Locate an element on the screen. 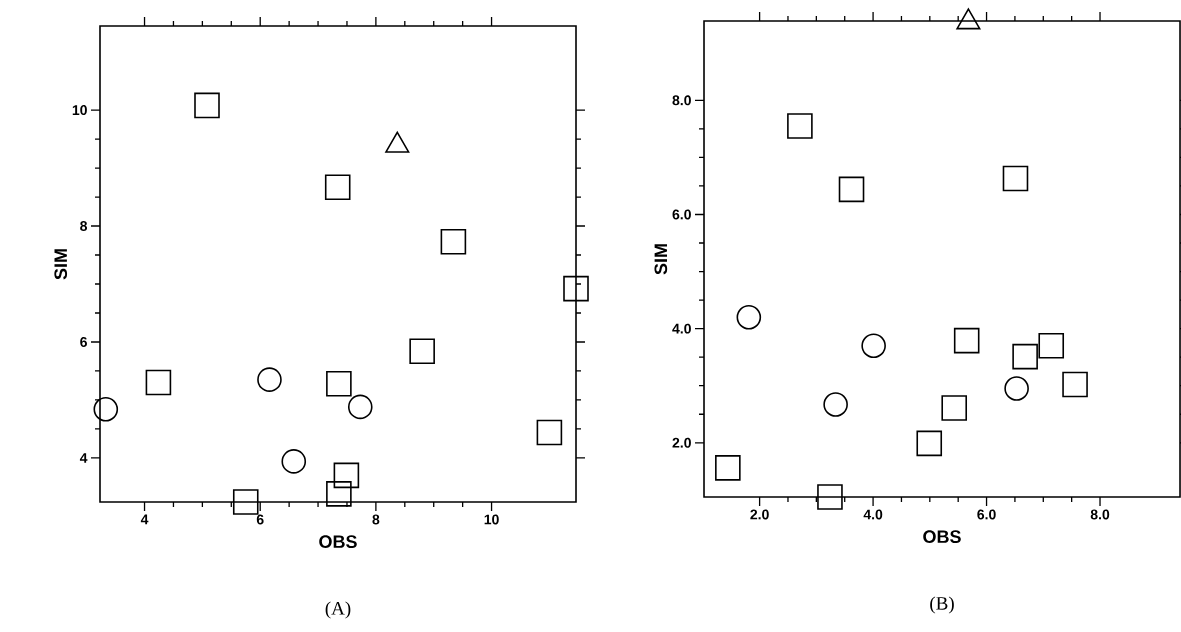  x-tick-label: 2.0 is located at coordinates (759, 514).